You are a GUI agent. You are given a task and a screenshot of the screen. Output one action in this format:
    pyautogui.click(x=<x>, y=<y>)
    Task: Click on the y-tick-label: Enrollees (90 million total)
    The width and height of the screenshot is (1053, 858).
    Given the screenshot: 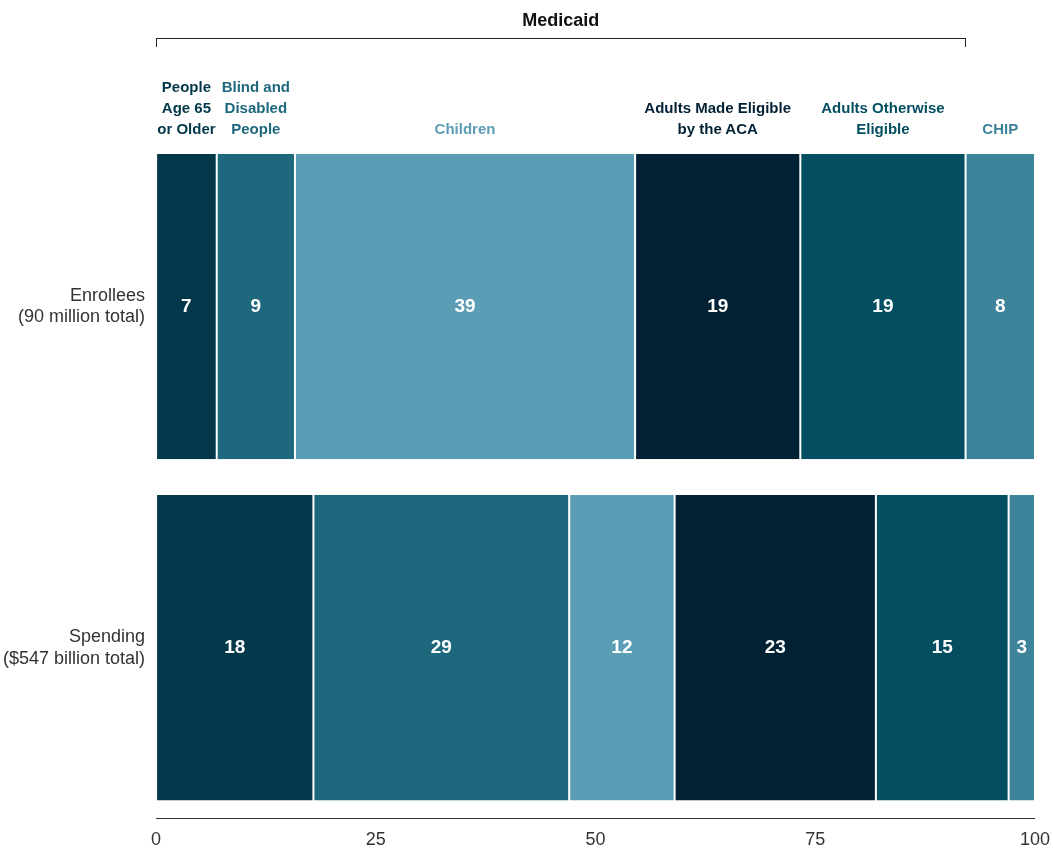 What is the action you would take?
    pyautogui.click(x=82, y=305)
    